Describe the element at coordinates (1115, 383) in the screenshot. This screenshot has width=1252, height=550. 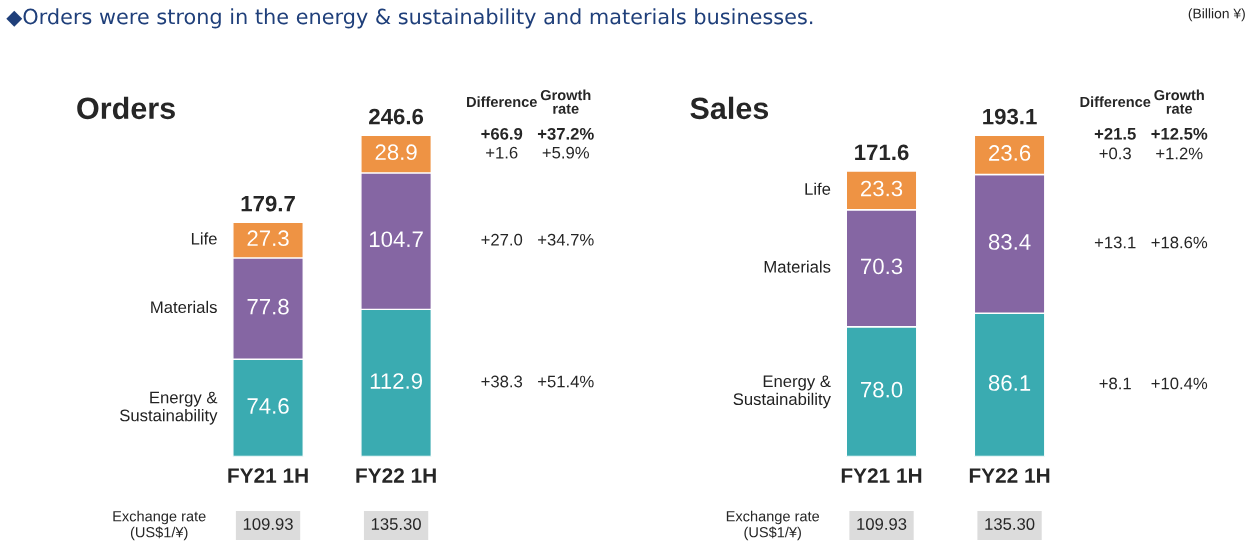
I see `text: +8.1` at that location.